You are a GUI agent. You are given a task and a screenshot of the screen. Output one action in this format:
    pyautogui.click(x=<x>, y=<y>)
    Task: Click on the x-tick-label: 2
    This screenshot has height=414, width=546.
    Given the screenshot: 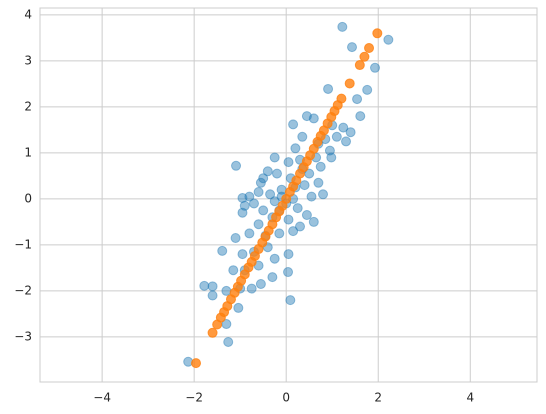 What is the action you would take?
    pyautogui.click(x=378, y=398)
    